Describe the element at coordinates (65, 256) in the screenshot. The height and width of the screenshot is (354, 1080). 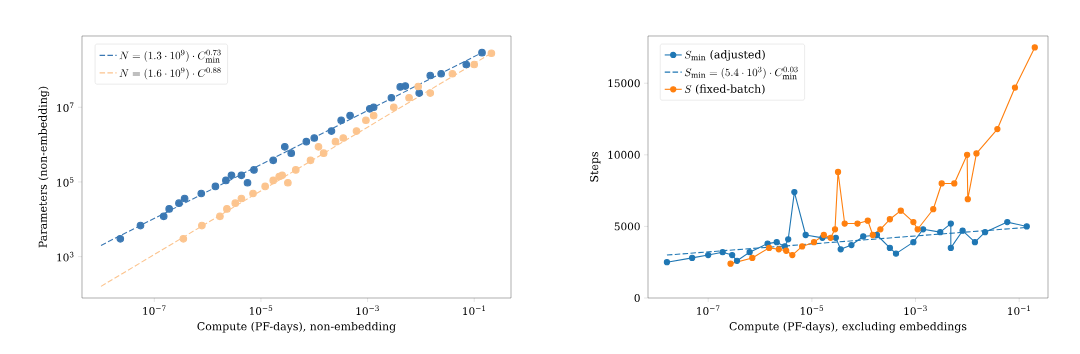
I see `y-tick-label: 10$^{3}$` at that location.